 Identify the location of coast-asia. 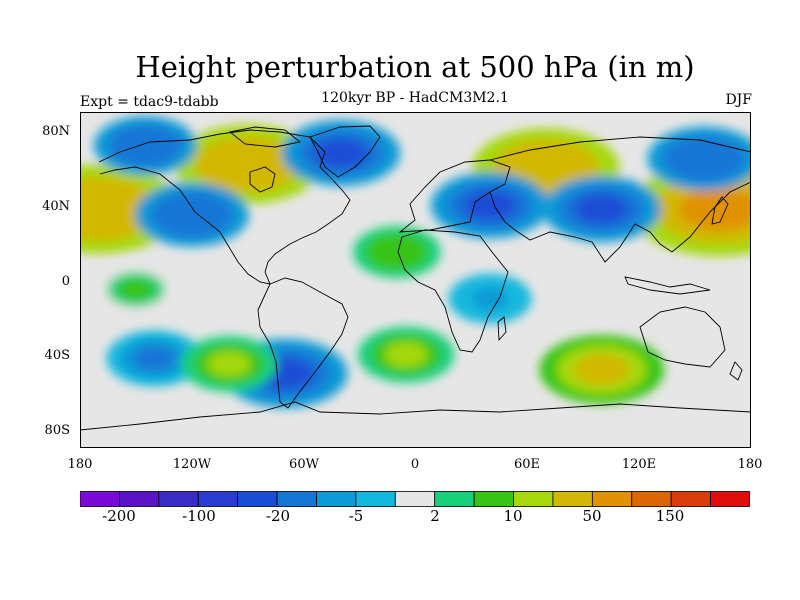
(620, 199).